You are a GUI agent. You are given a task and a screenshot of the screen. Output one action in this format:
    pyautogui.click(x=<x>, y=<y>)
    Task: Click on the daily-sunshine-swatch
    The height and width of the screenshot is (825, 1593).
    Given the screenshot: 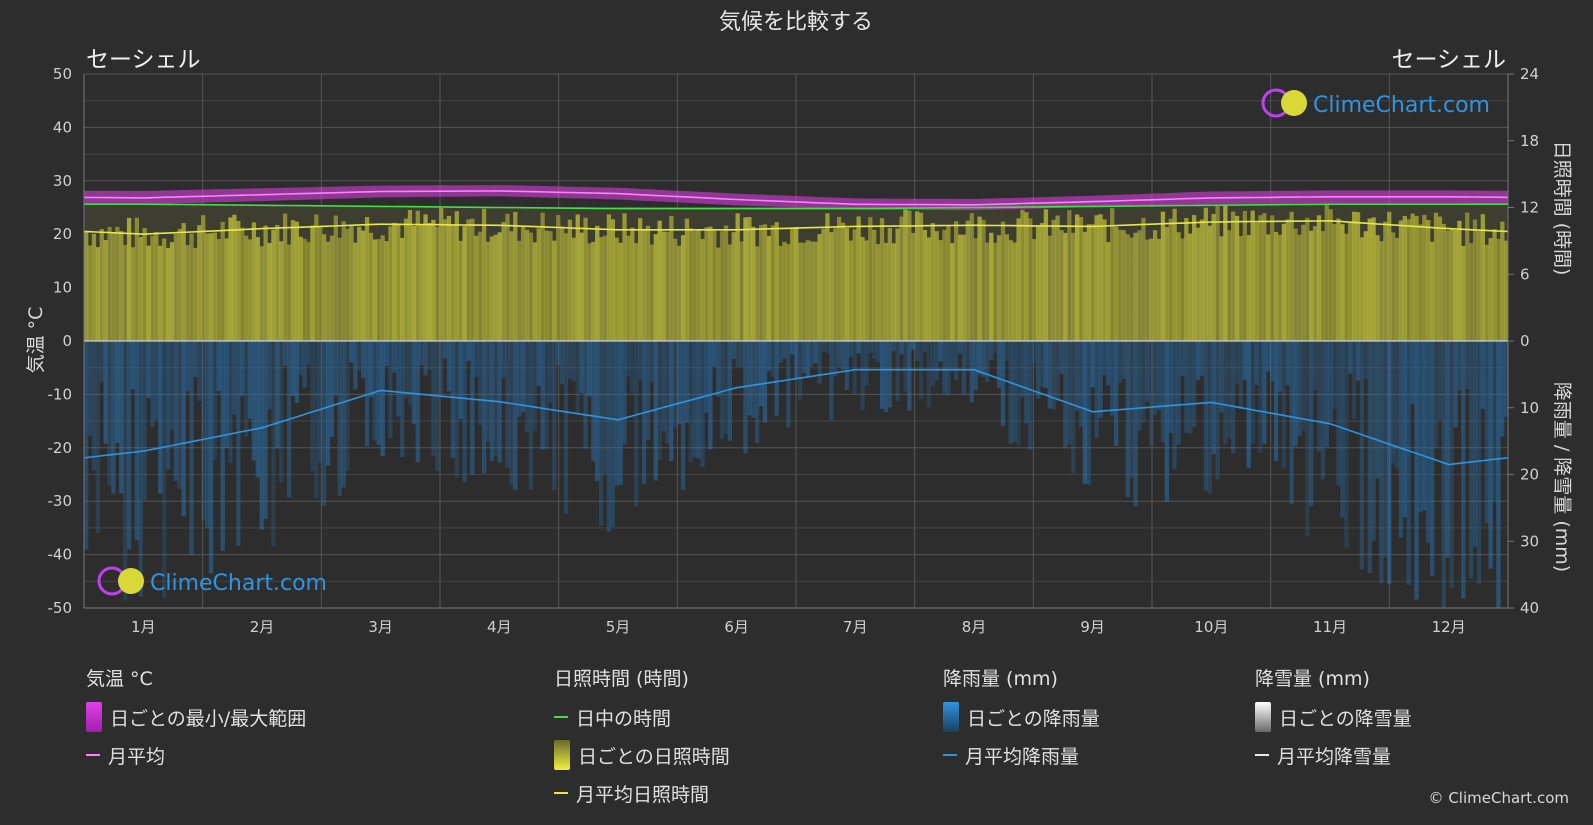 What is the action you would take?
    pyautogui.click(x=562, y=755)
    